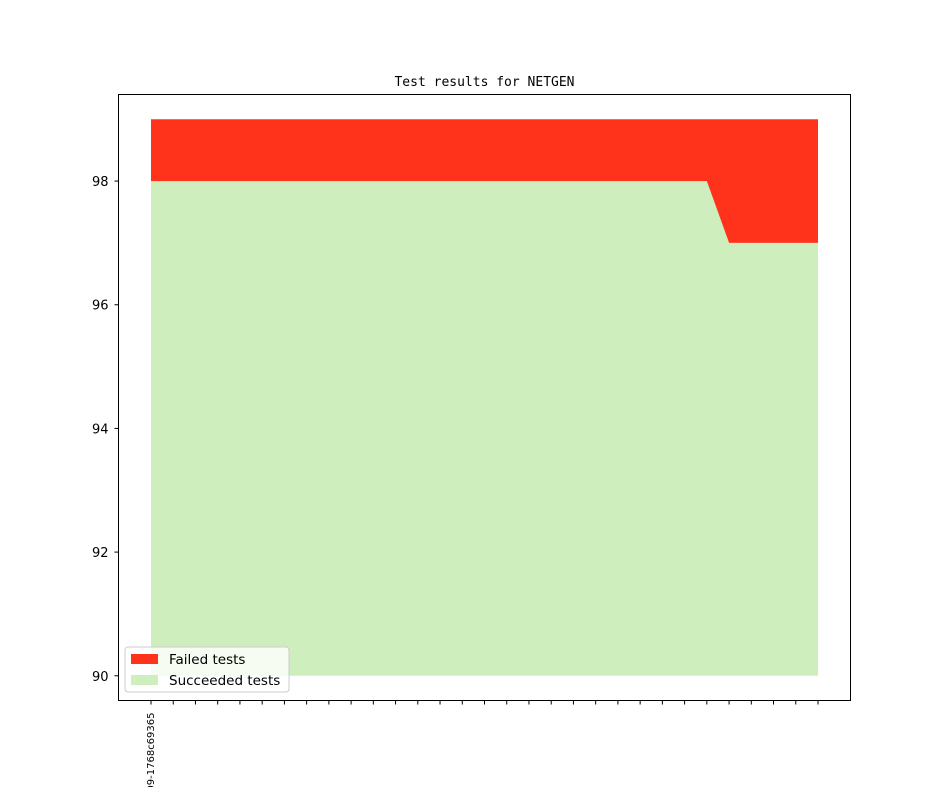 This screenshot has height=787, width=944. I want to click on x-tick-label: 09-1768c69365, so click(151, 750).